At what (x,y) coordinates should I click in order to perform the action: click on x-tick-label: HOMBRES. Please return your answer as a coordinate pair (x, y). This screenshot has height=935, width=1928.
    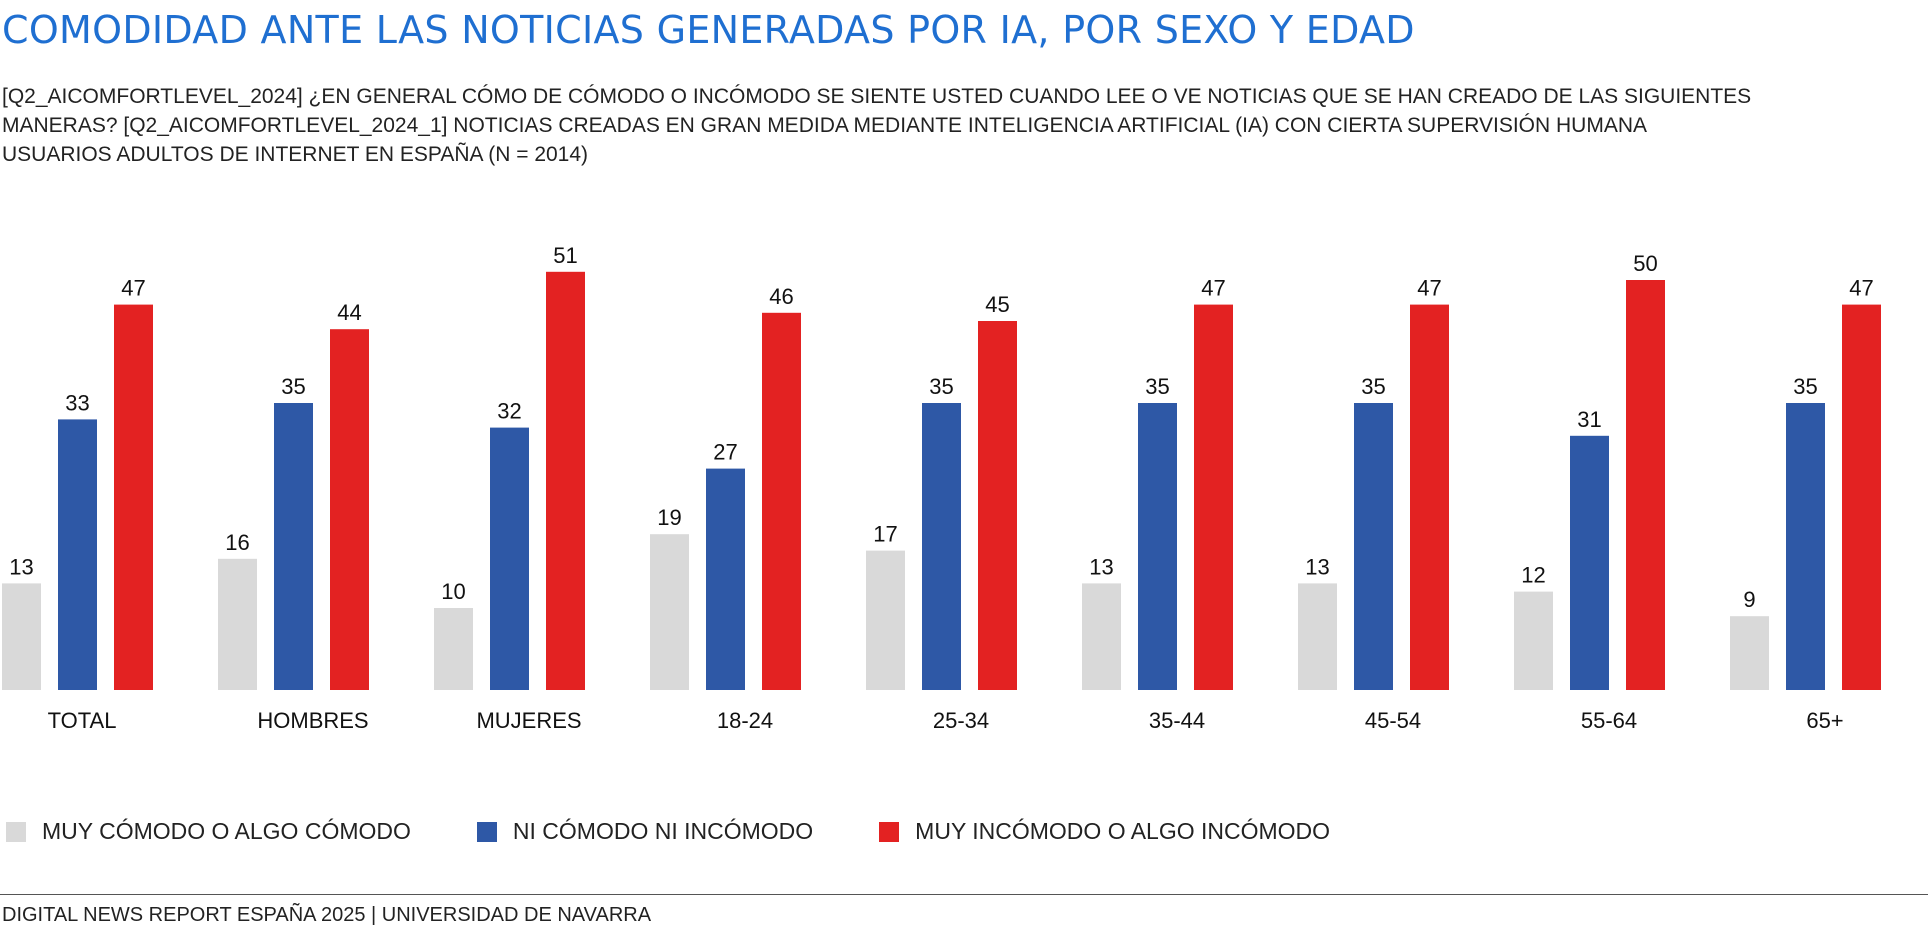
    Looking at the image, I should click on (312, 720).